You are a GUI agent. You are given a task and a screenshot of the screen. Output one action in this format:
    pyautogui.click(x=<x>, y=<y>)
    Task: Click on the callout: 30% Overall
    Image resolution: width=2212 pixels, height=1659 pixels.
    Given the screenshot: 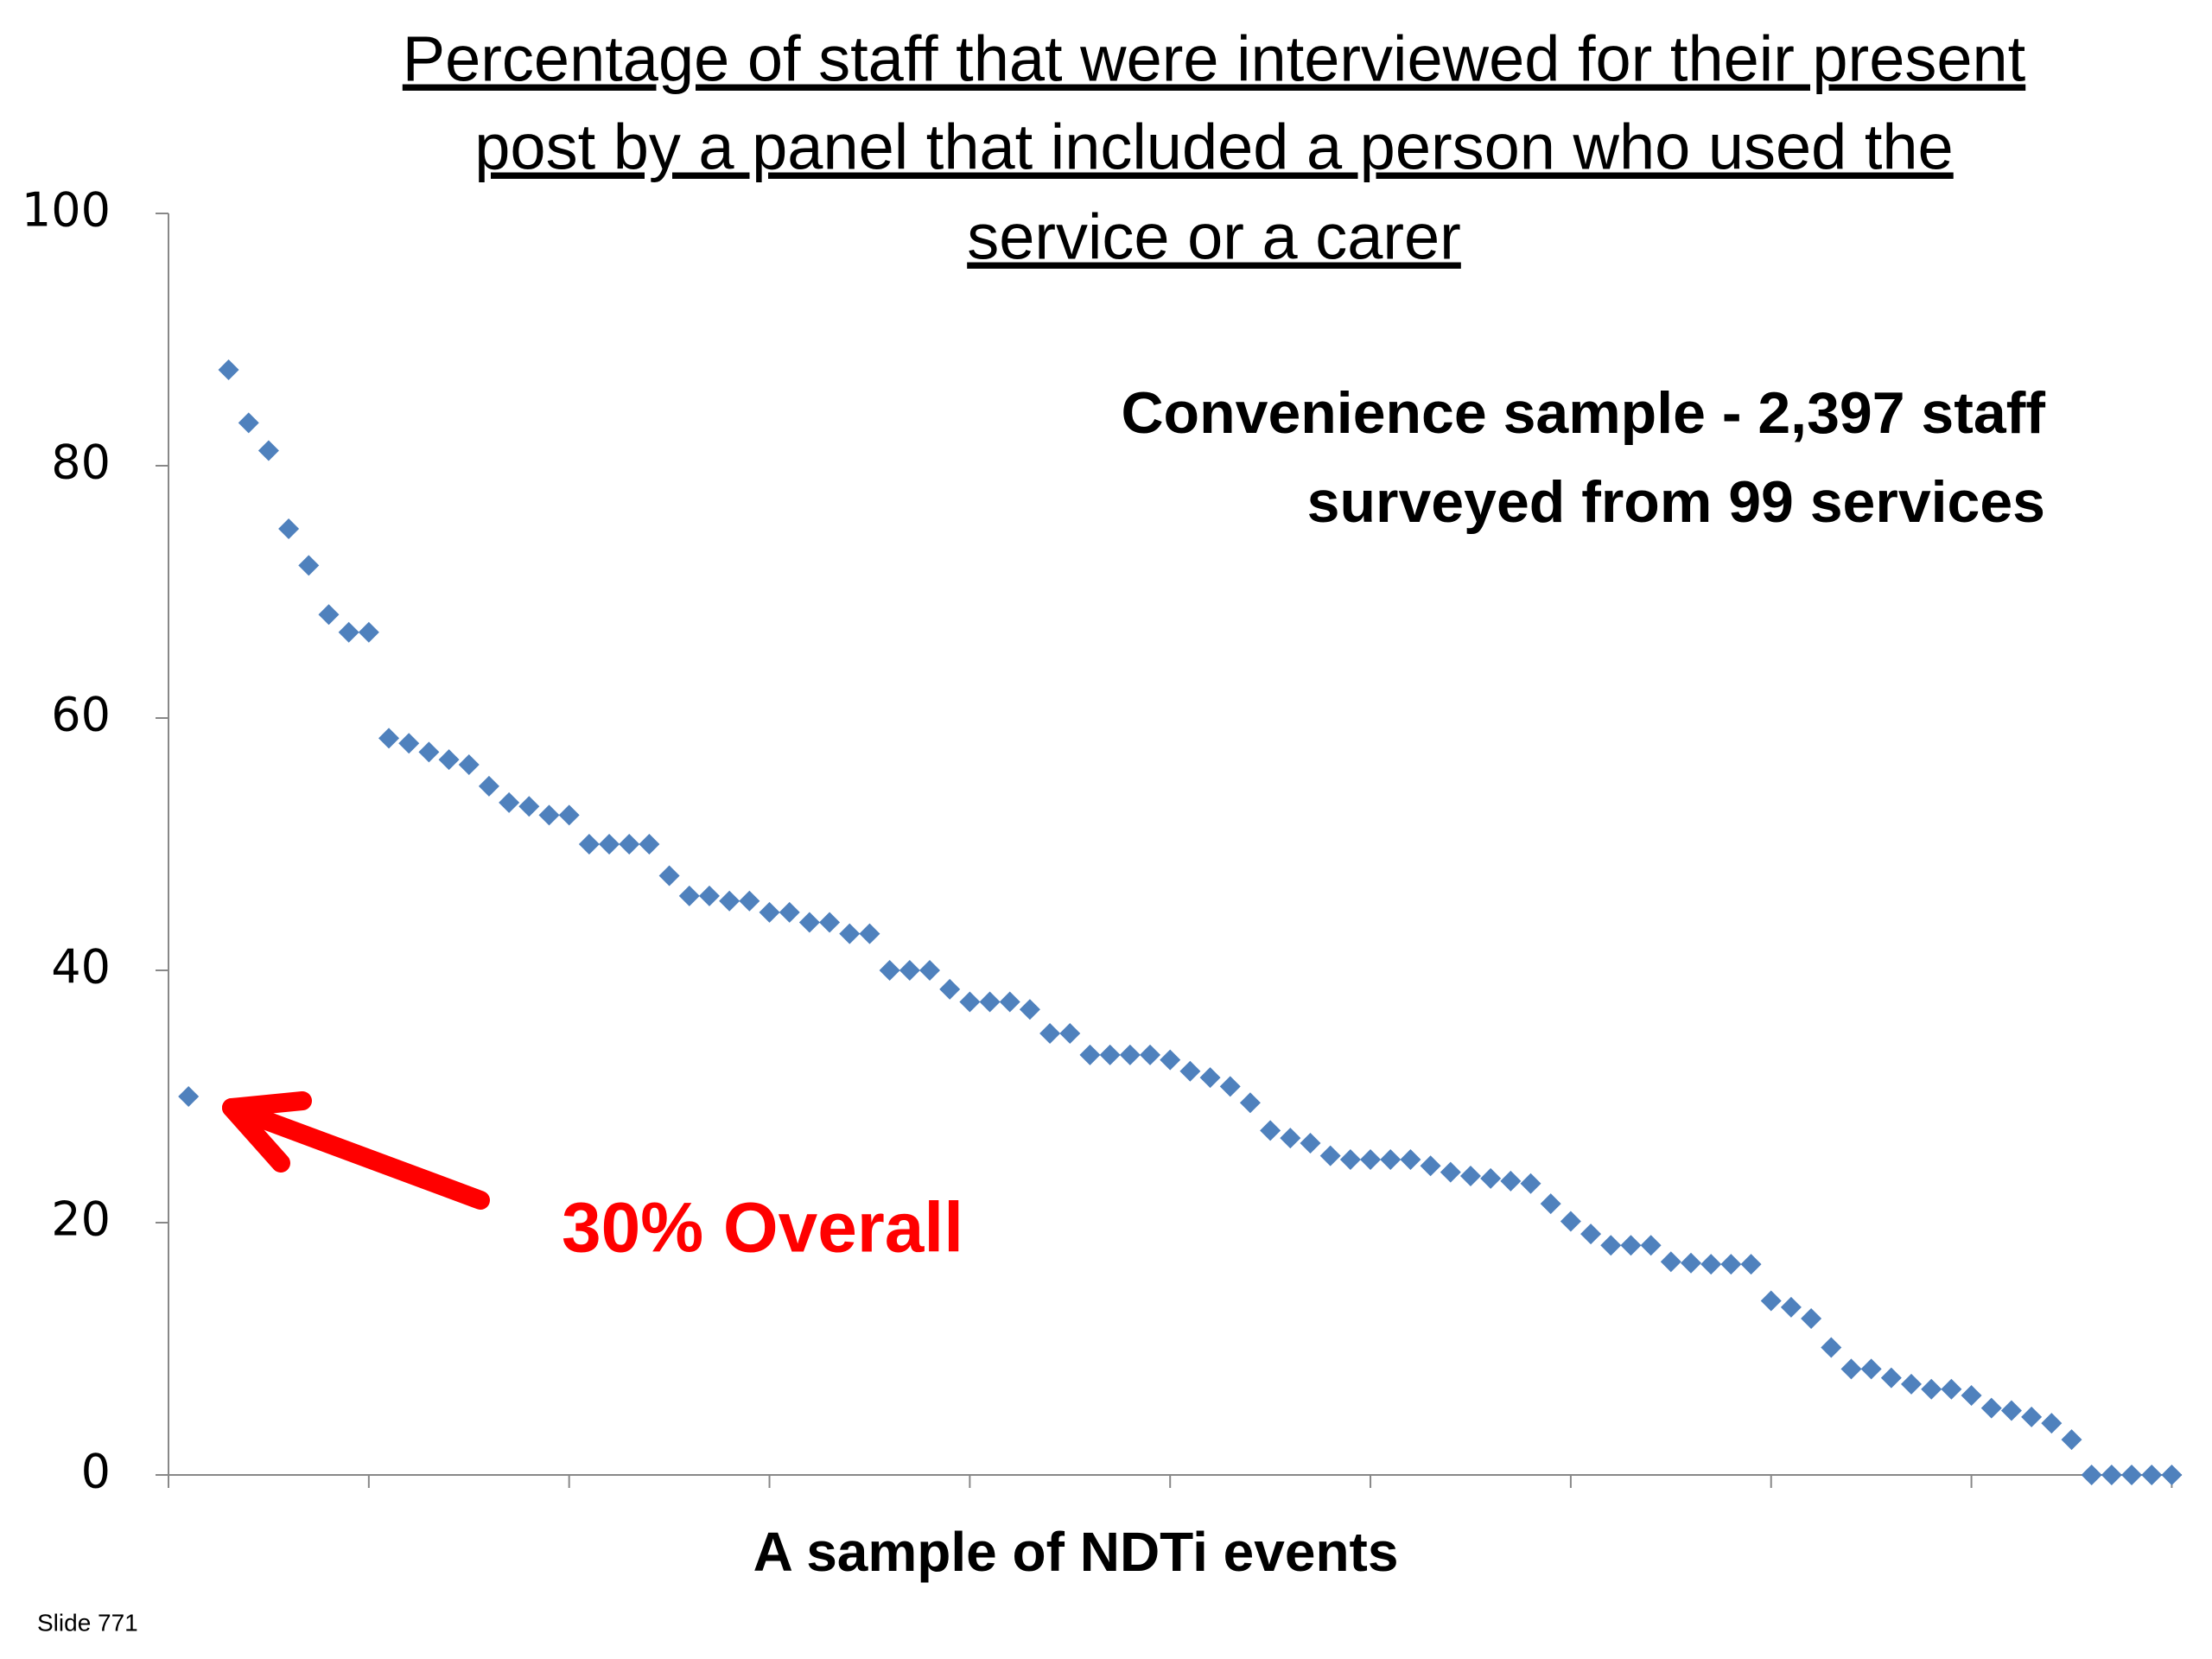 What is the action you would take?
    pyautogui.click(x=762, y=1228)
    